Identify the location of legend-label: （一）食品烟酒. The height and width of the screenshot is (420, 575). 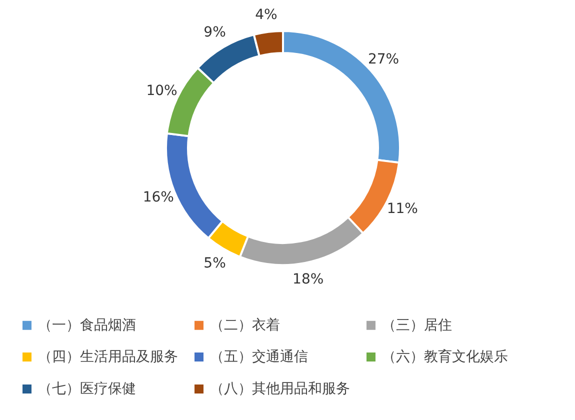
(87, 325).